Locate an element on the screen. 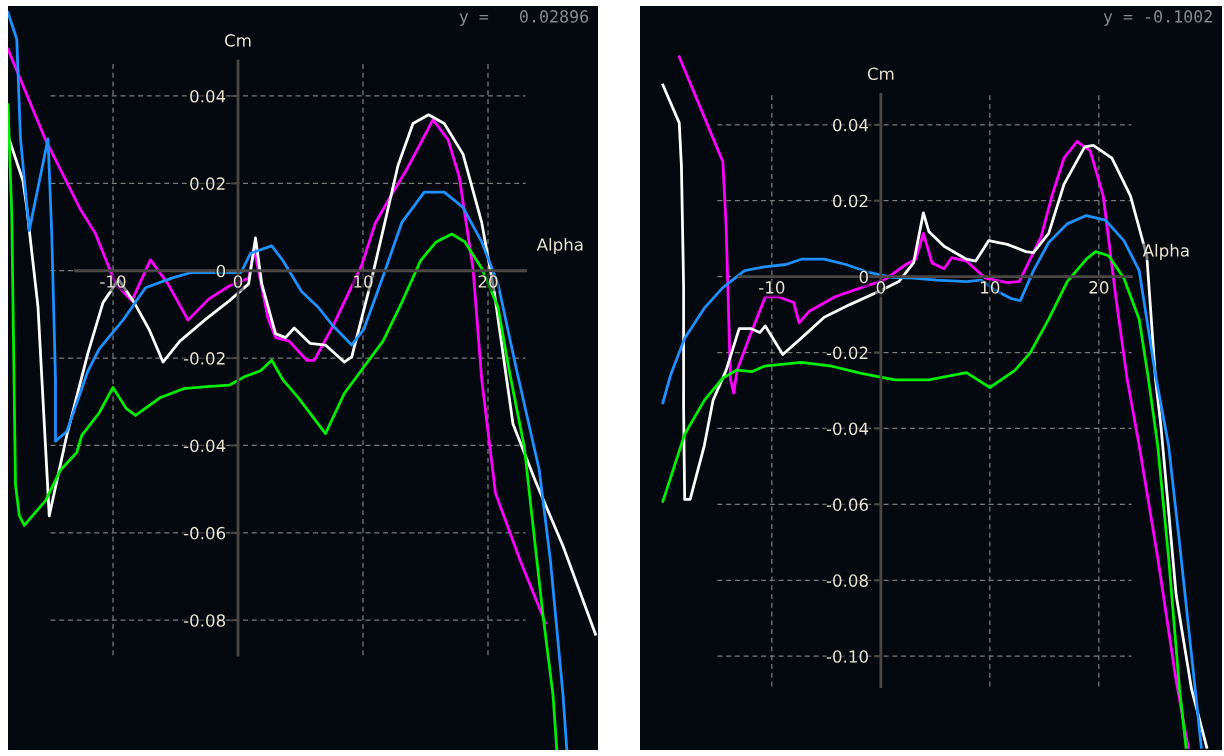 The image size is (1224, 756). annotation: y = 0.02896 is located at coordinates (524, 18).